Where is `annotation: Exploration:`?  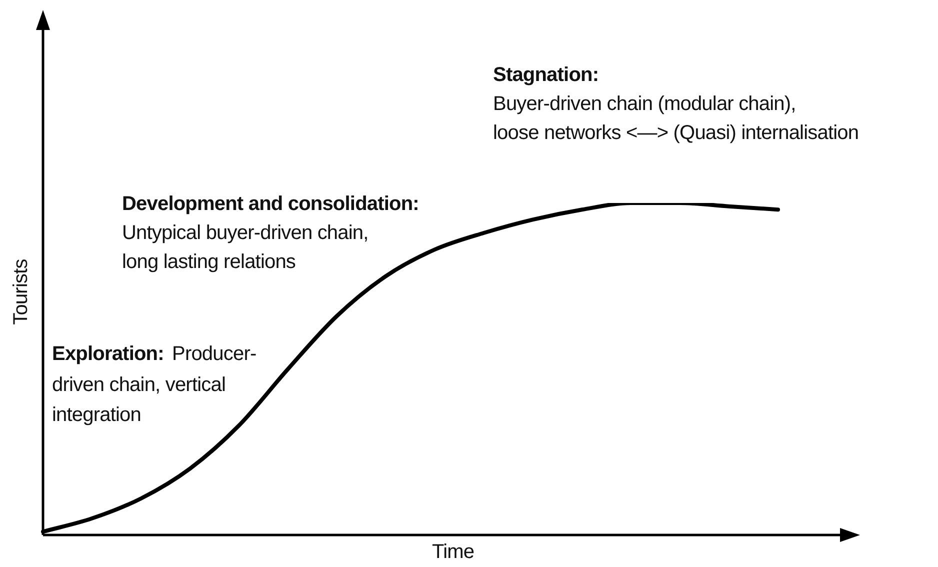 annotation: Exploration: is located at coordinates (108, 354).